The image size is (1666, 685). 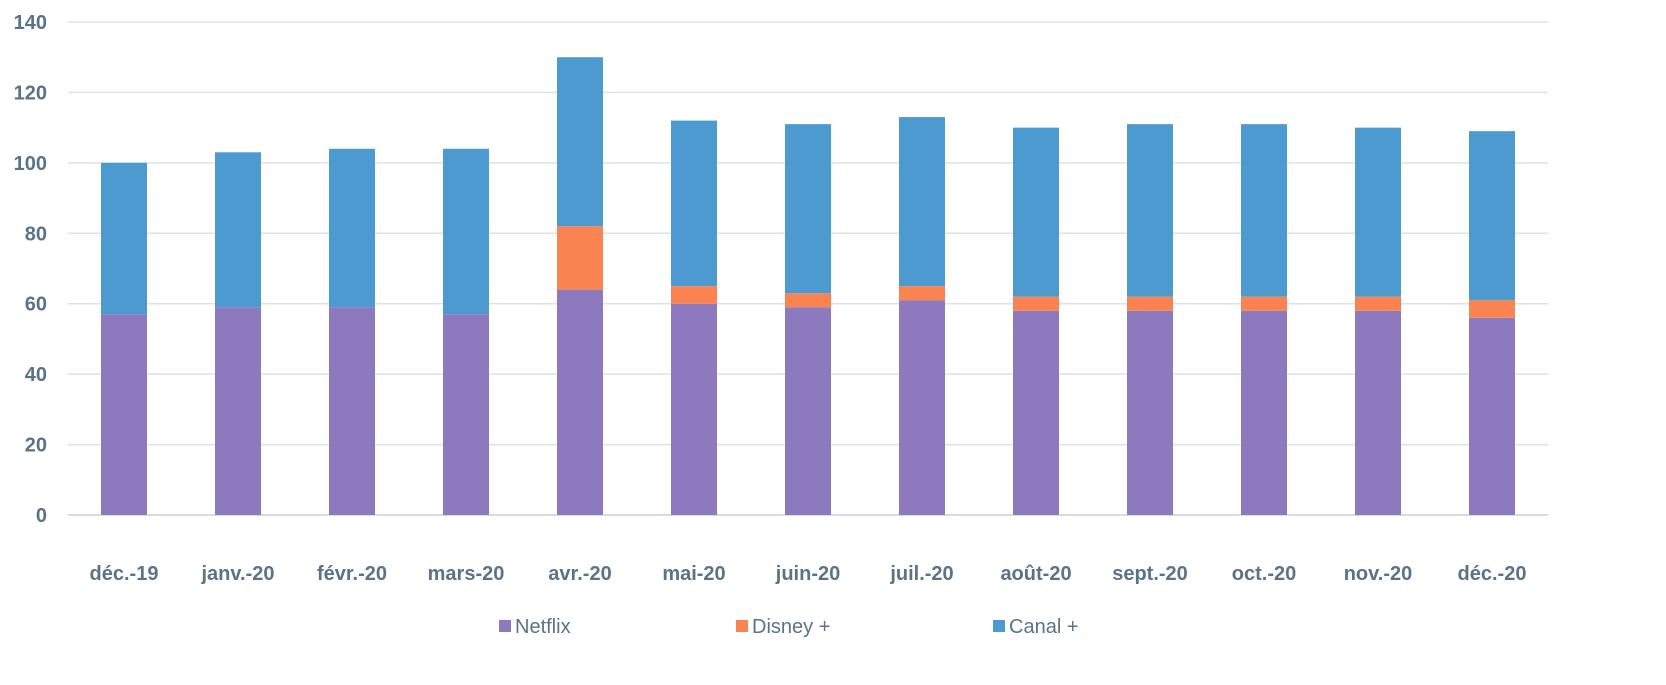 I want to click on y-tick-label: 120, so click(x=30, y=93).